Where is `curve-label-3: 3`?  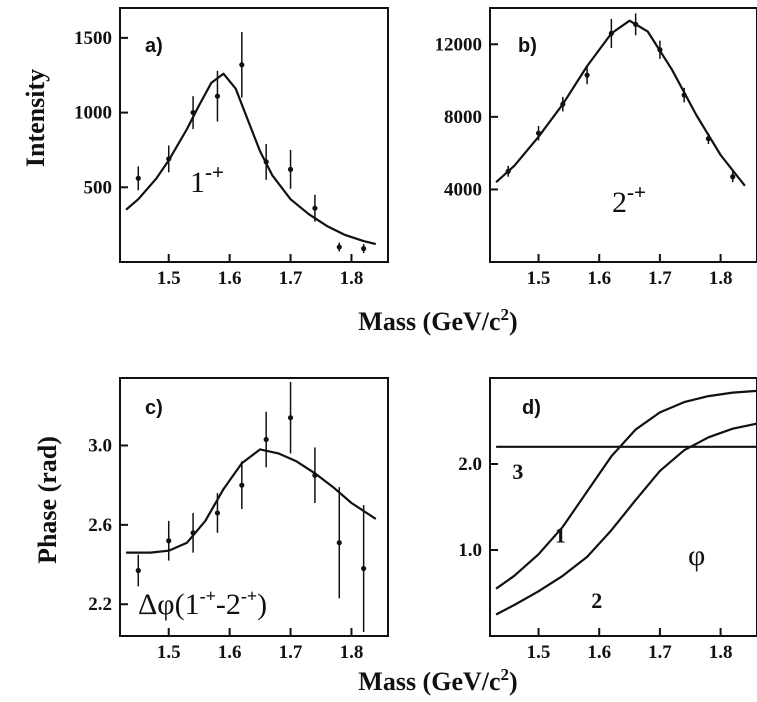 curve-label-3: 3 is located at coordinates (517, 471).